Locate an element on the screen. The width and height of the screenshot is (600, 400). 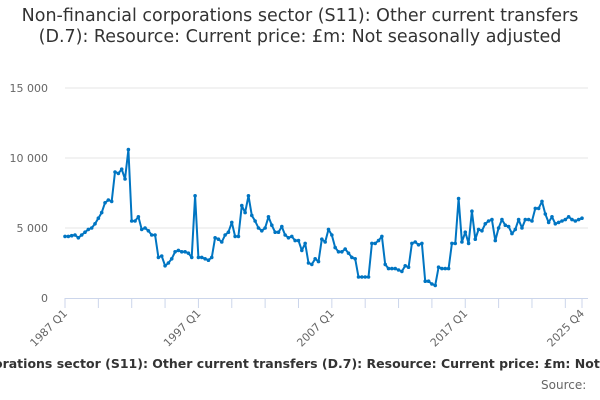
y-tick-label: 0 is located at coordinates (44, 298).